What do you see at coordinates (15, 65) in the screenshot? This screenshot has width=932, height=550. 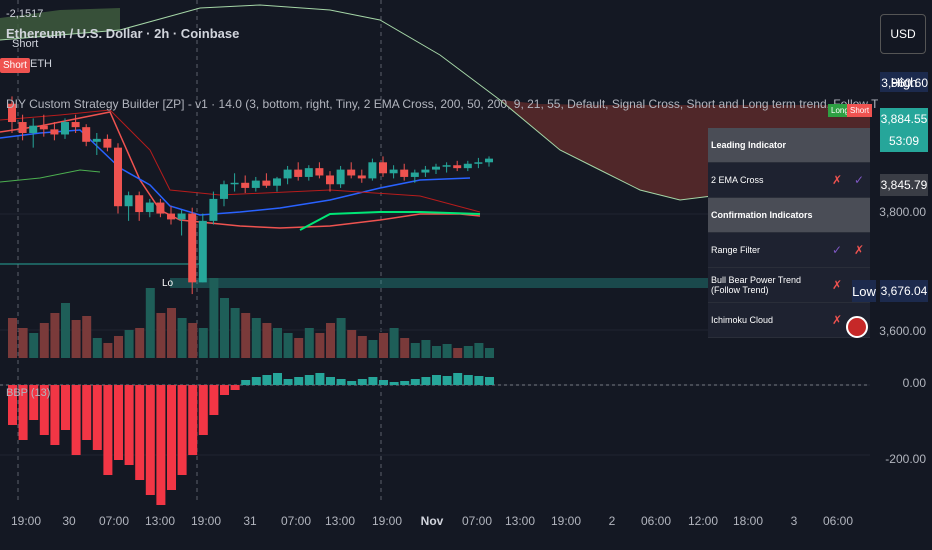 I see `short-tag: Short` at bounding box center [15, 65].